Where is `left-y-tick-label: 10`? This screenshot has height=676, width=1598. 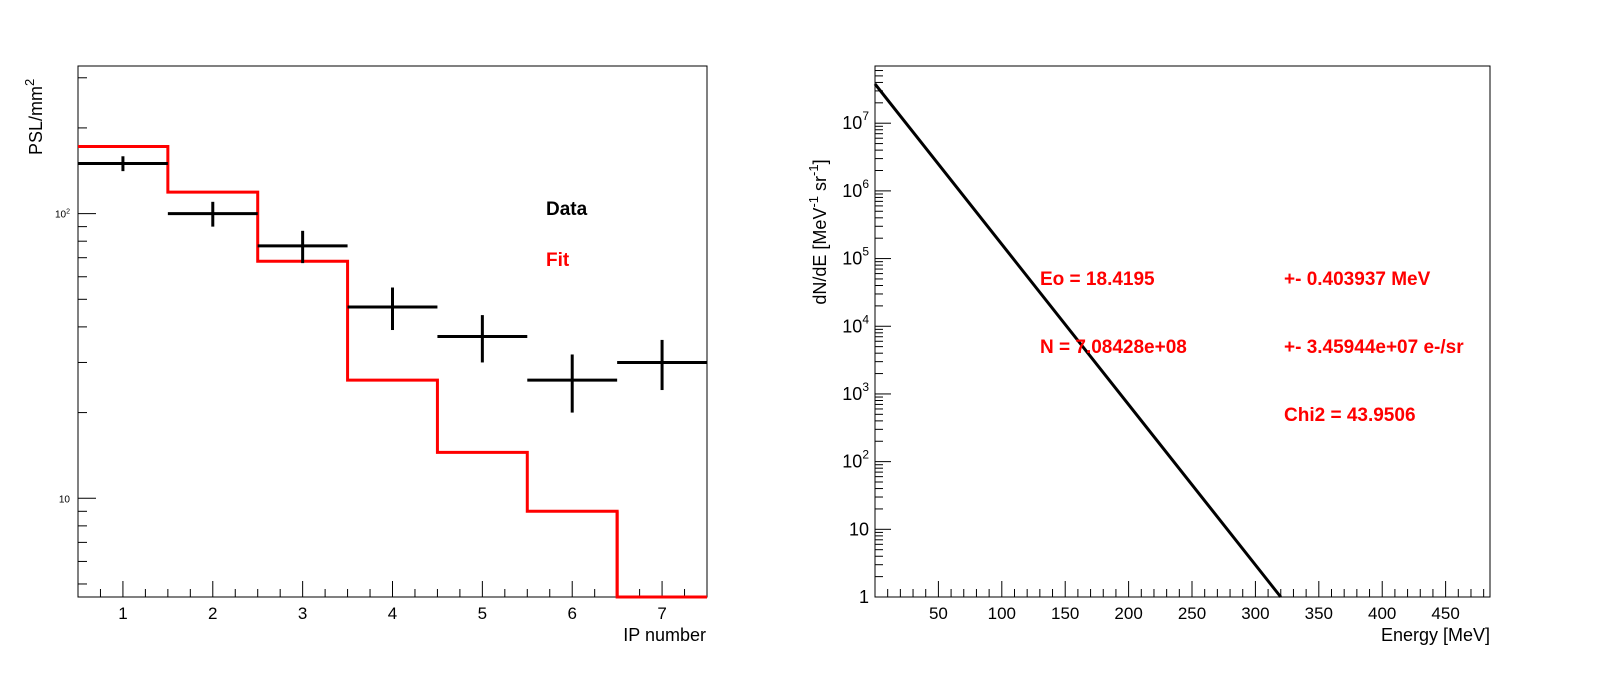
left-y-tick-label: 10 is located at coordinates (65, 499).